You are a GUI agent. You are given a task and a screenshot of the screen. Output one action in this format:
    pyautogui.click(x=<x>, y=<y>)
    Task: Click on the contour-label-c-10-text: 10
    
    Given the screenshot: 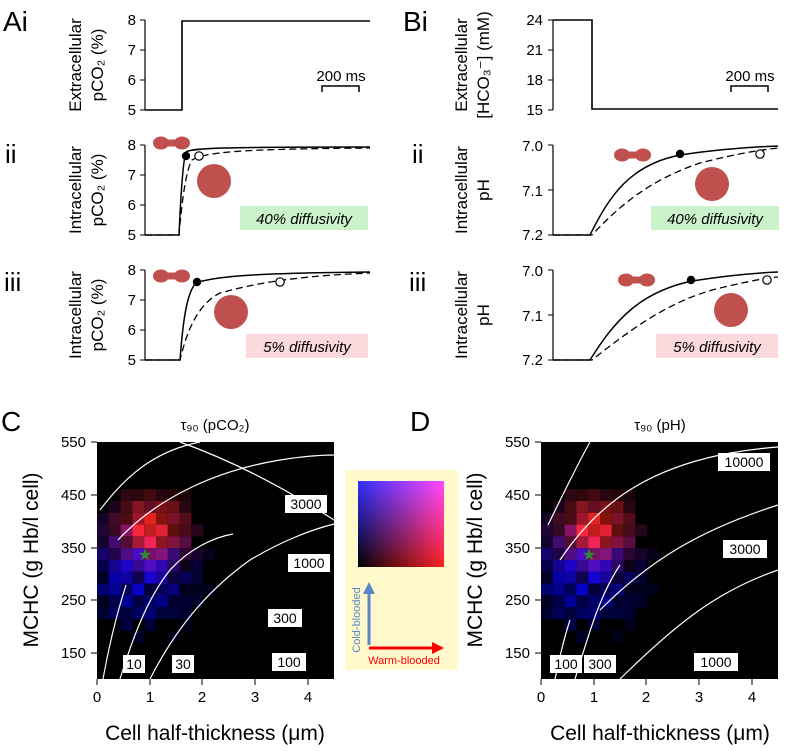 What is the action you would take?
    pyautogui.click(x=134, y=664)
    